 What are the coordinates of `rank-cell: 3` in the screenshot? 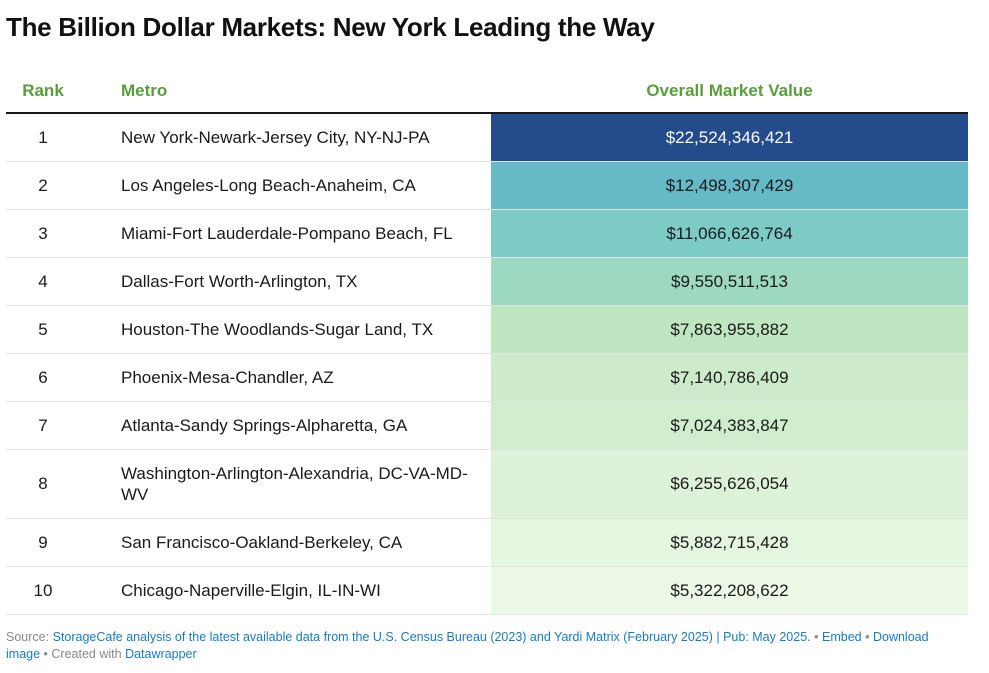 It's located at (43, 233).